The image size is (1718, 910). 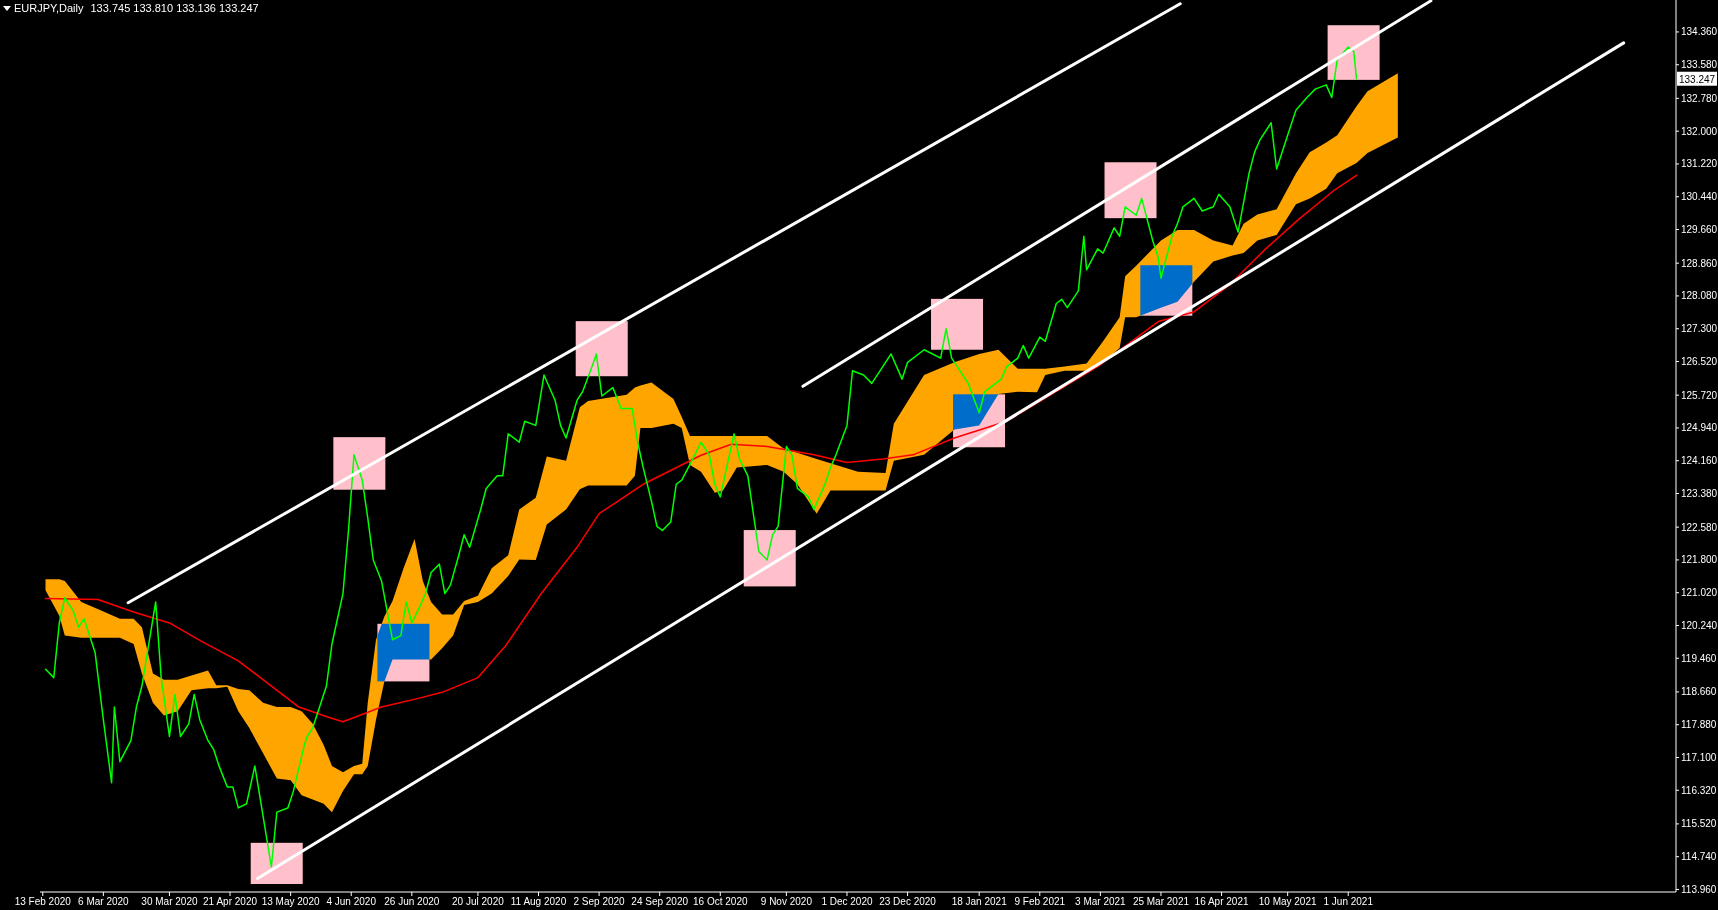 I want to click on y-tick-label: 113.960, so click(x=1699, y=890).